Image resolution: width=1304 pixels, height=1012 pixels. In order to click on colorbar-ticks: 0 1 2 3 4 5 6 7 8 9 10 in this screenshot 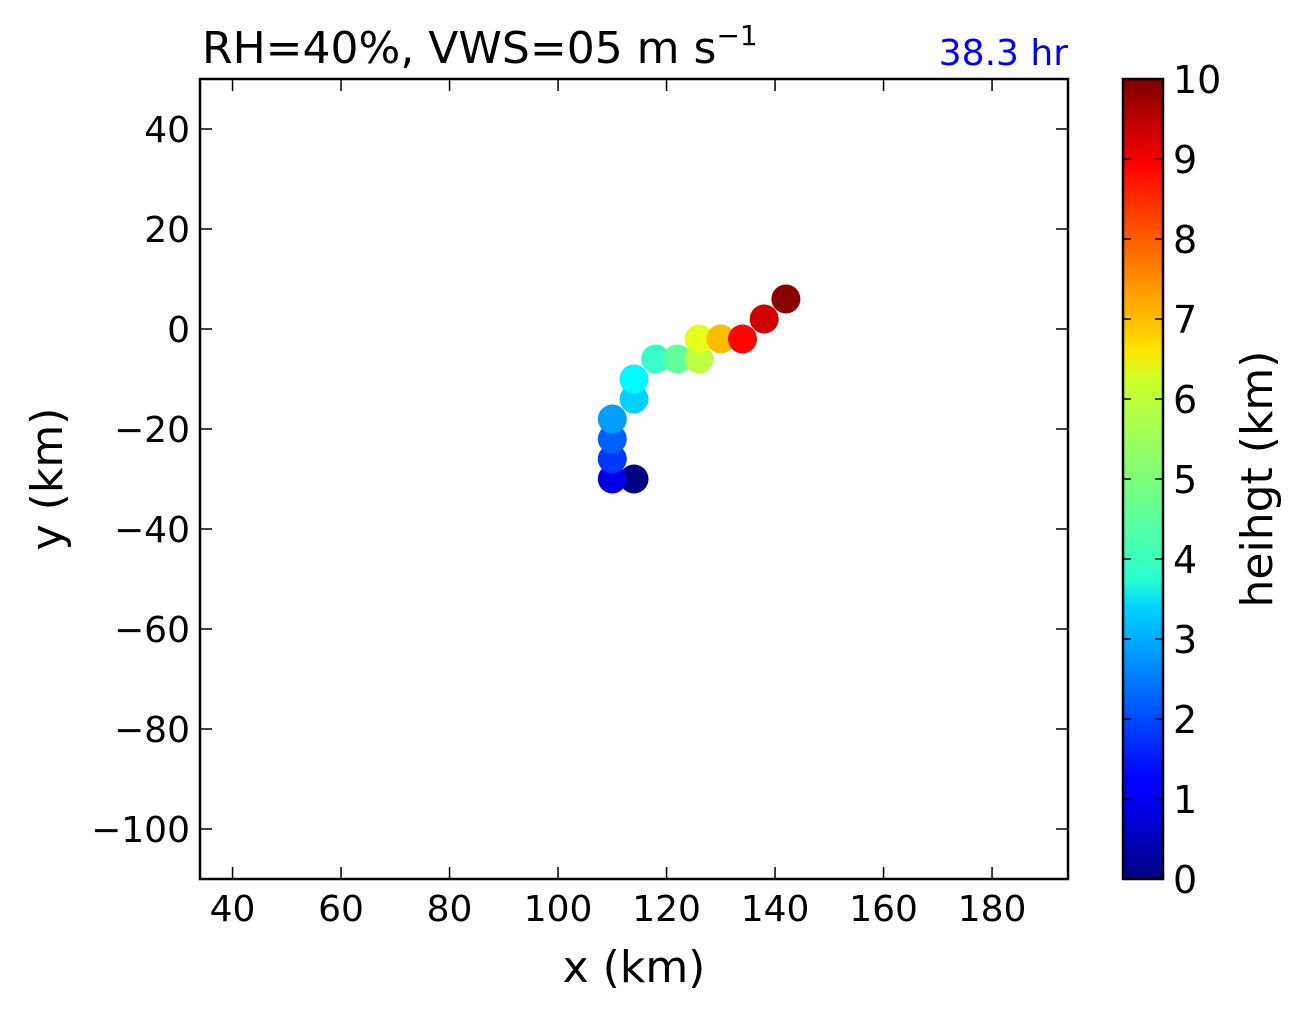, I will do `click(1172, 480)`.